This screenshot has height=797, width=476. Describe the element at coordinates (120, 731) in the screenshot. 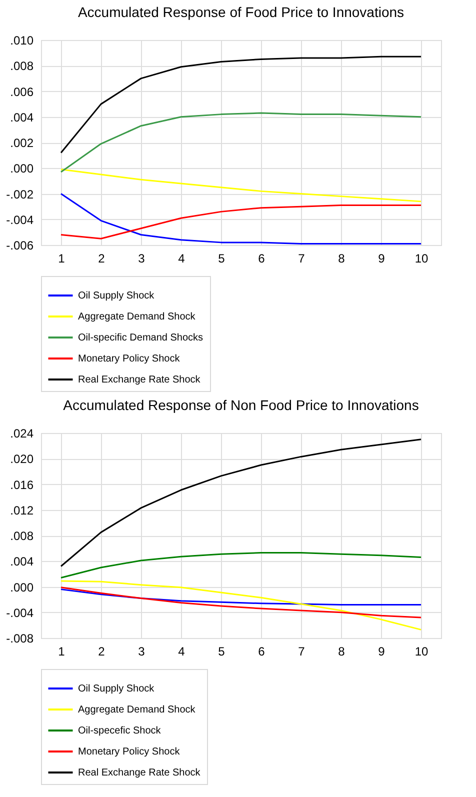

I see `legend-label: Oil-specefic Shock` at that location.